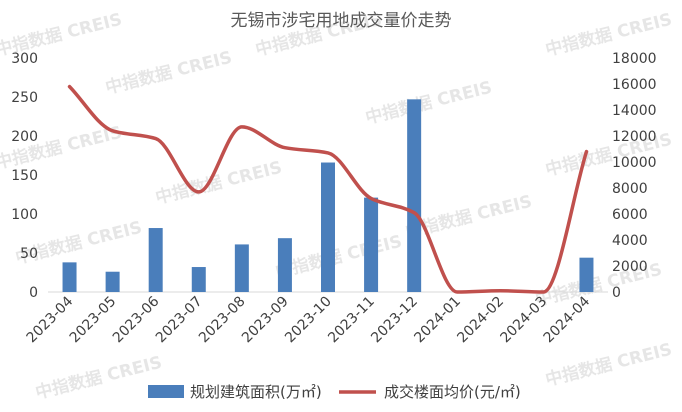 This screenshot has width=682, height=412. Describe the element at coordinates (634, 163) in the screenshot. I see `right-tick-label: 10000` at that location.